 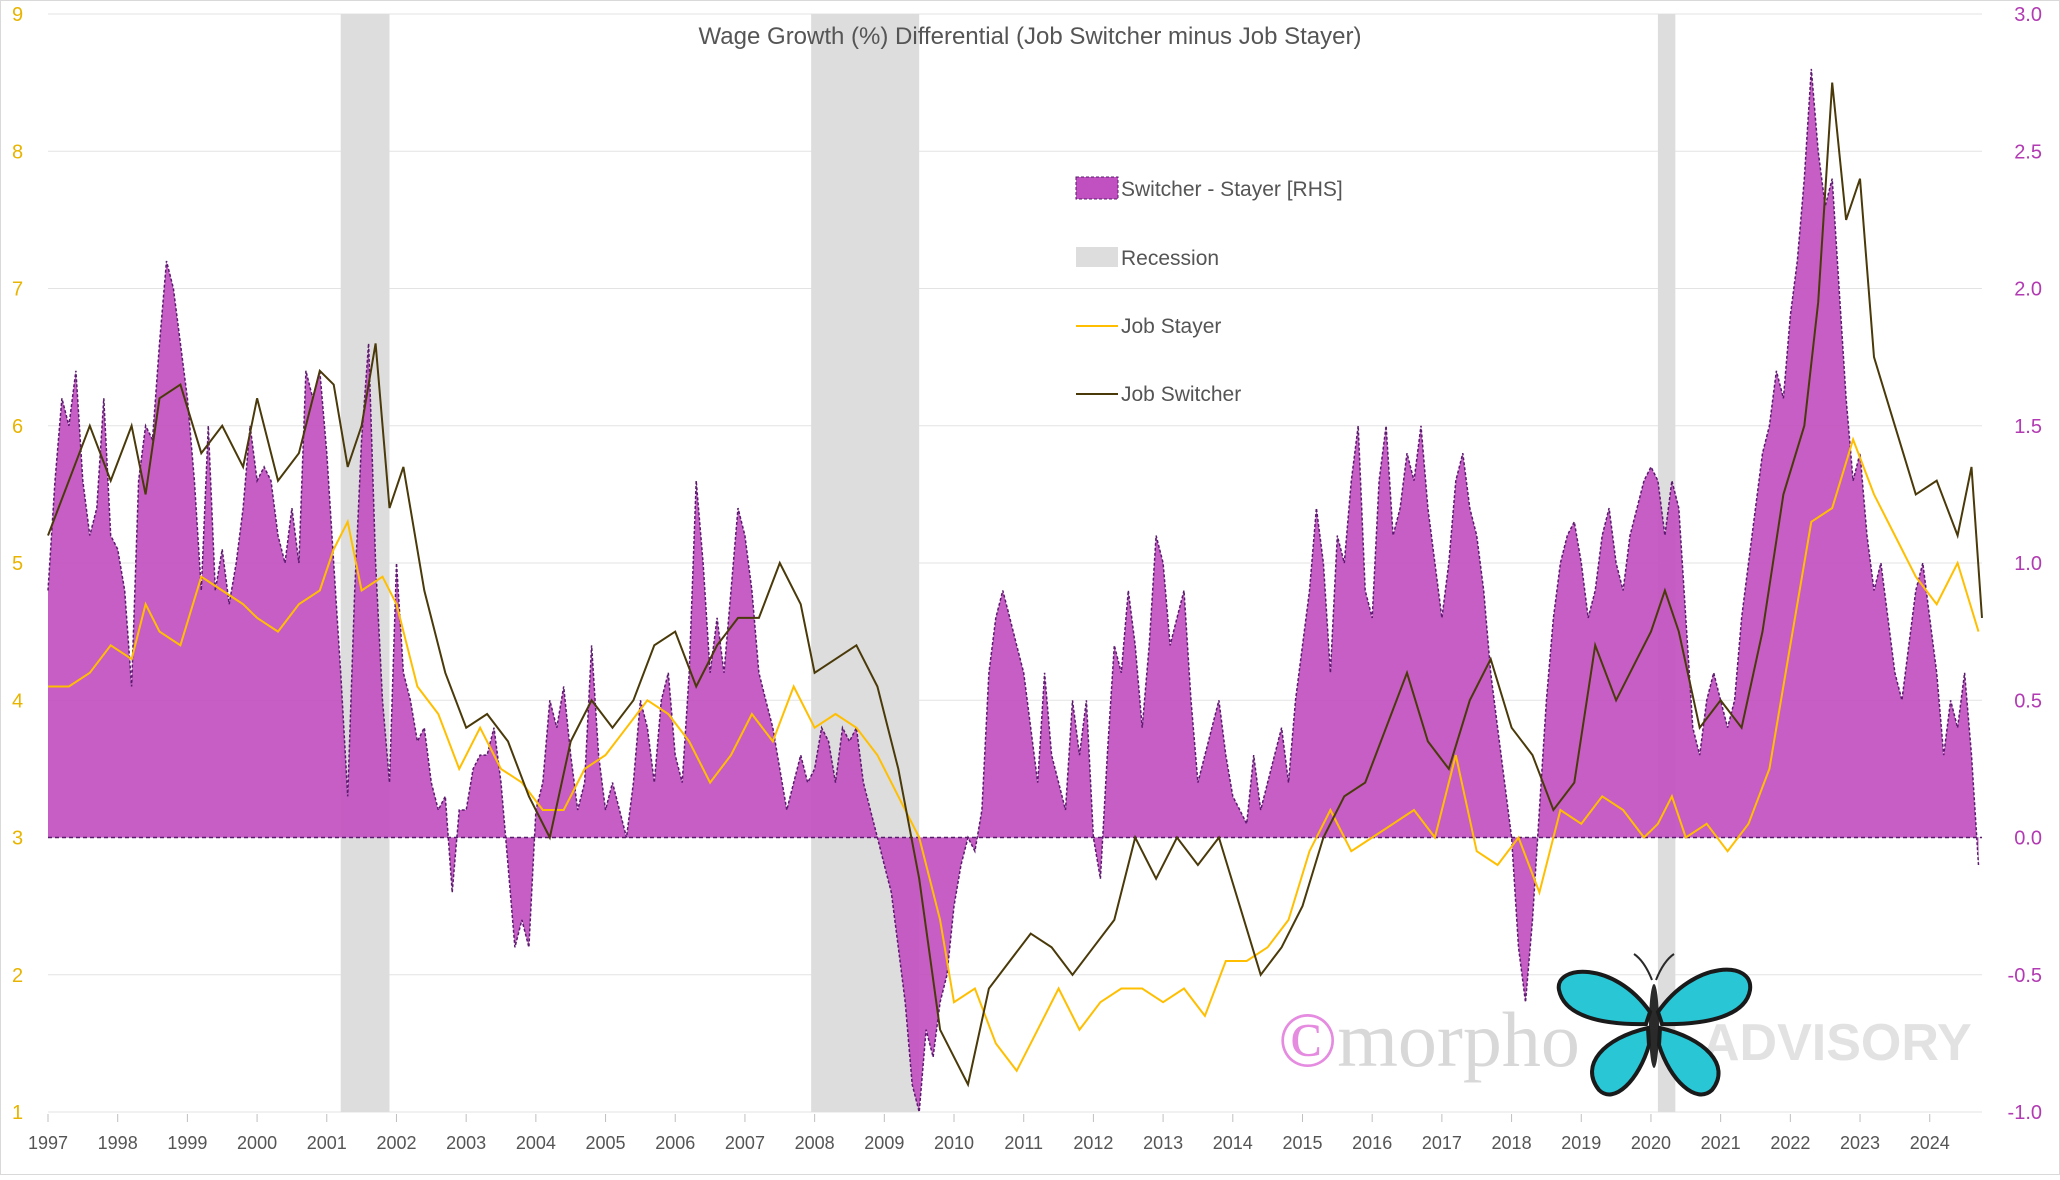 I want to click on x-tick-label: 2012, so click(x=1093, y=1143).